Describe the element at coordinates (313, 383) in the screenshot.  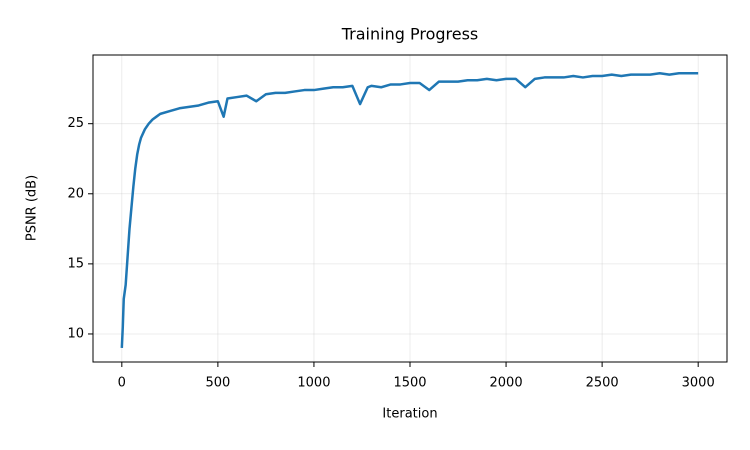
I see `x-tick-label: 1000` at that location.